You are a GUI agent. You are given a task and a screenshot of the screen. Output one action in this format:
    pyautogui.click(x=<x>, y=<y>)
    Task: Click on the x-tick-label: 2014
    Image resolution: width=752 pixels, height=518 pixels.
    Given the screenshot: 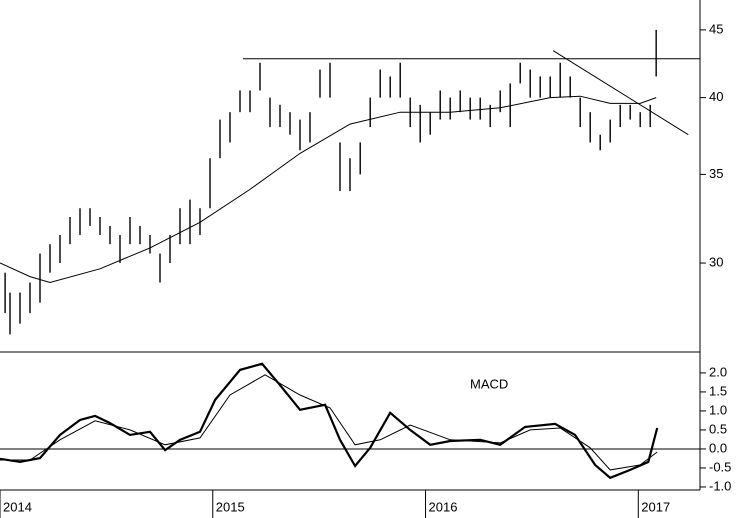 What is the action you would take?
    pyautogui.click(x=17, y=506)
    